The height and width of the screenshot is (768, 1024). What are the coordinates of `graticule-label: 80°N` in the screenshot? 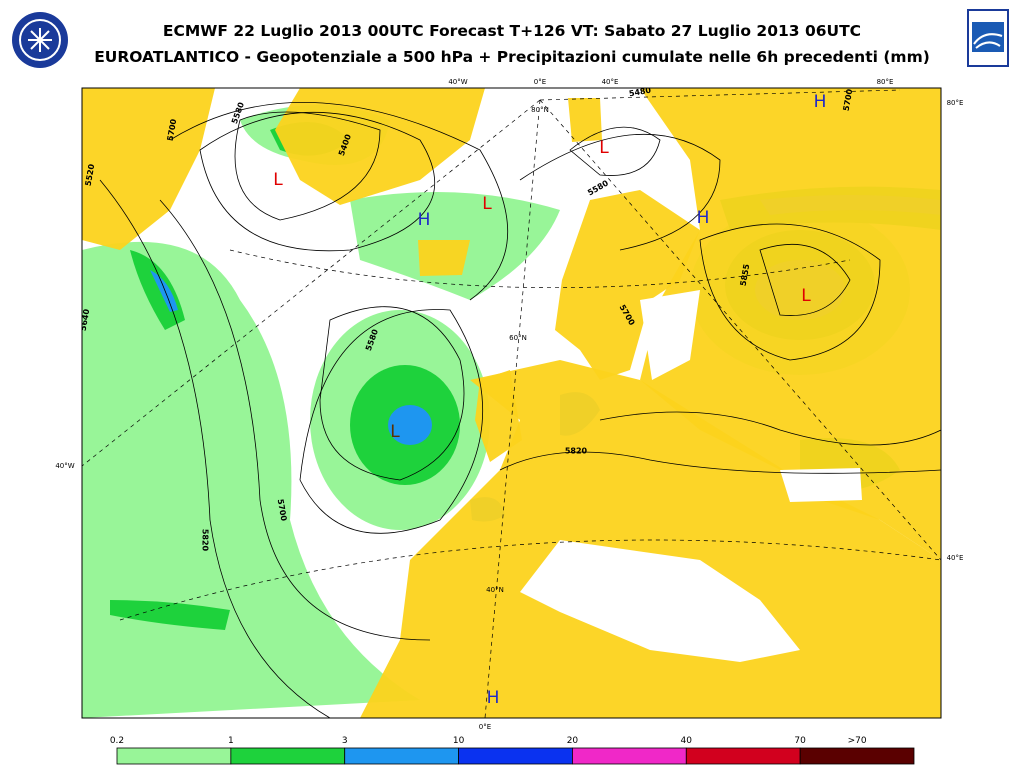 It's located at (540, 110).